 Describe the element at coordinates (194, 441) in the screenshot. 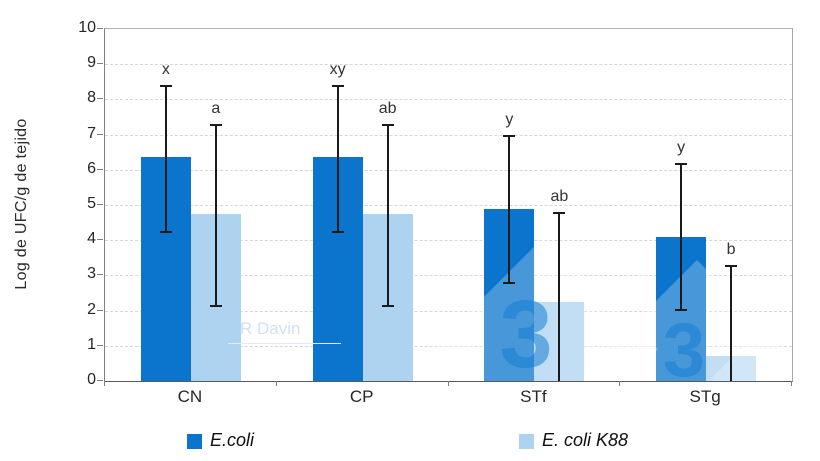

I see `legend-swatch-ecoli` at that location.